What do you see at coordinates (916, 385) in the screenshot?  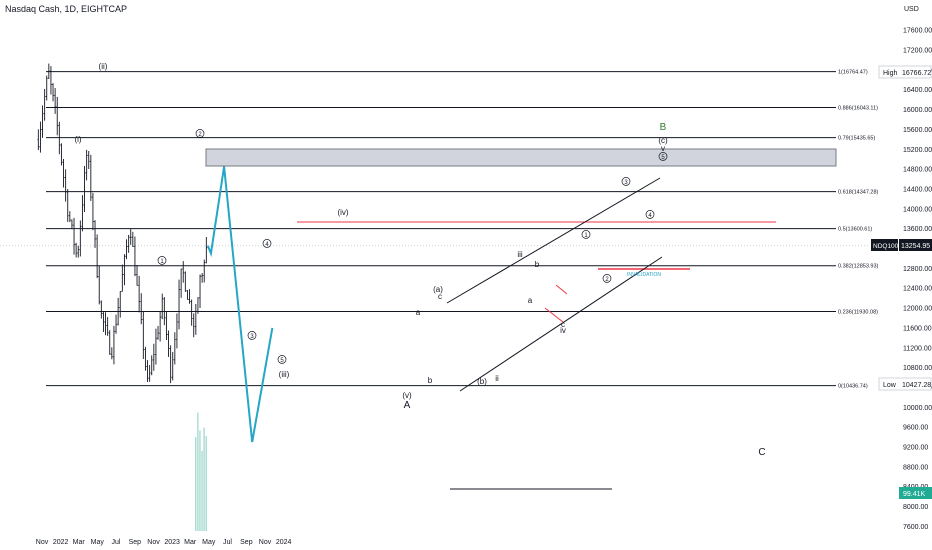 I see `low-value: 10427.28` at bounding box center [916, 385].